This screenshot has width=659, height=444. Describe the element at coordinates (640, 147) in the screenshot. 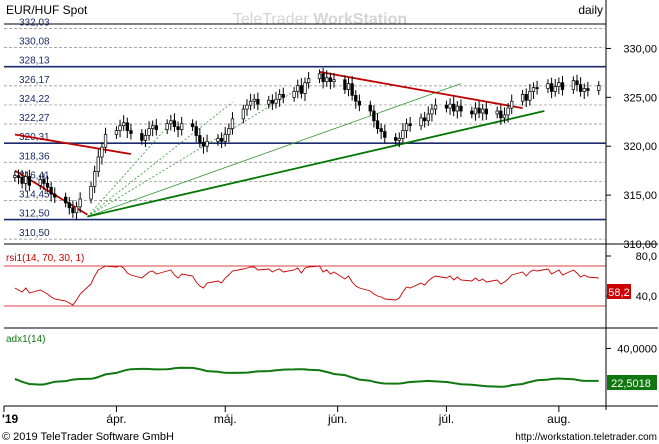

I see `price-y-tick-label: 320,00` at that location.